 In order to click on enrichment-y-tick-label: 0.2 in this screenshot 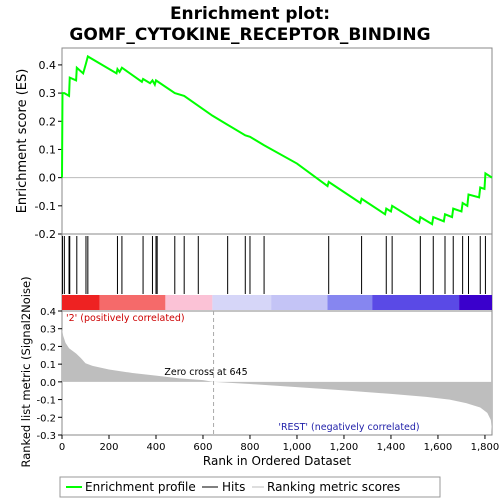, I will do `click(48, 121)`.